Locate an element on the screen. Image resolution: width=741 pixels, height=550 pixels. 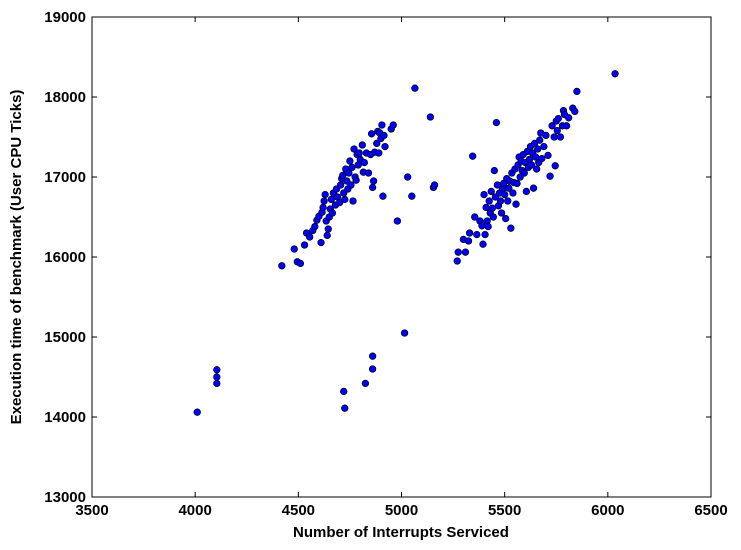
x-tick-label: 4500 is located at coordinates (298, 510).